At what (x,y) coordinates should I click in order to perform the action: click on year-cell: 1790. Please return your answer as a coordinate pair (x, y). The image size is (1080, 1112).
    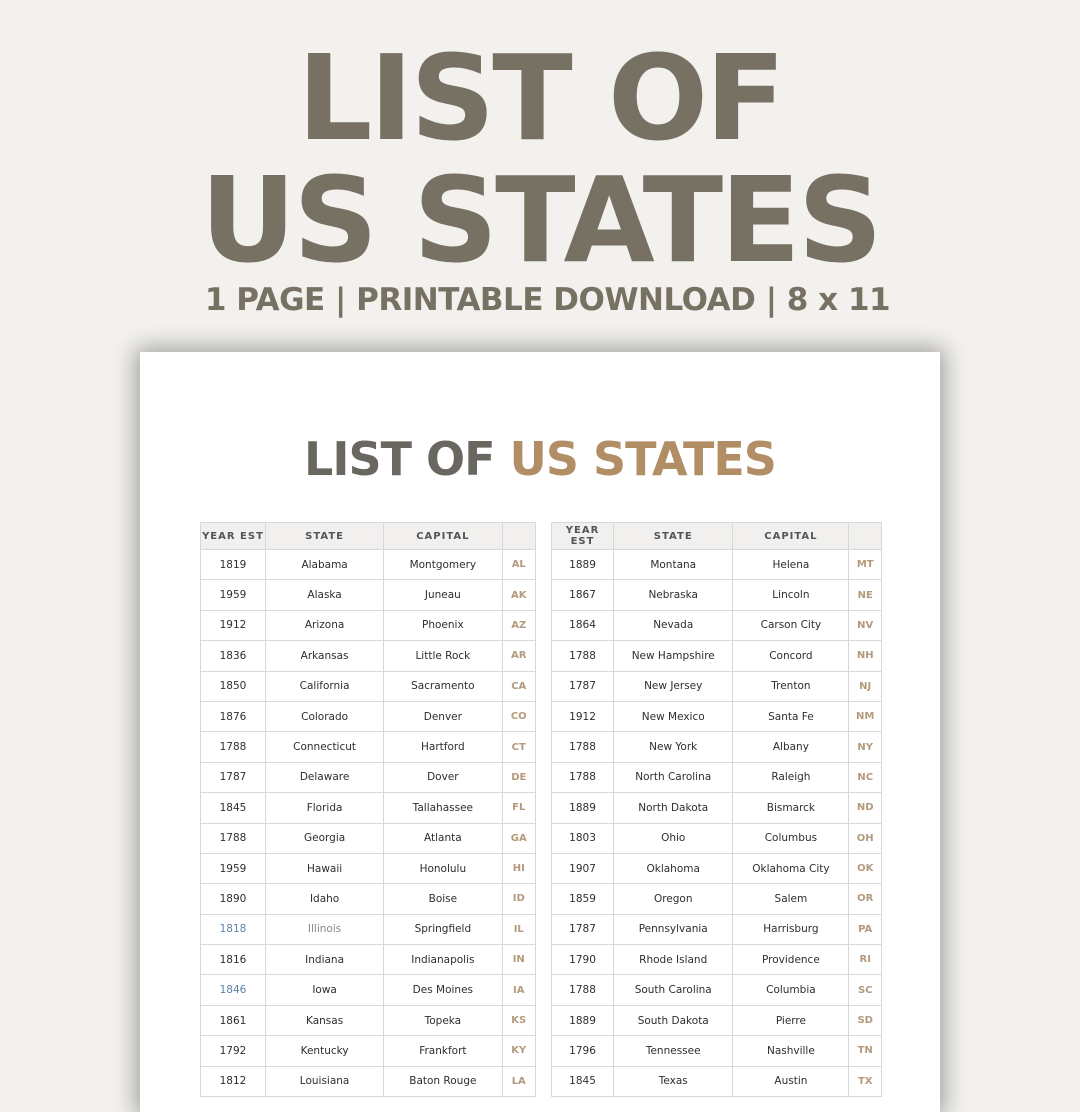
    Looking at the image, I should click on (582, 960).